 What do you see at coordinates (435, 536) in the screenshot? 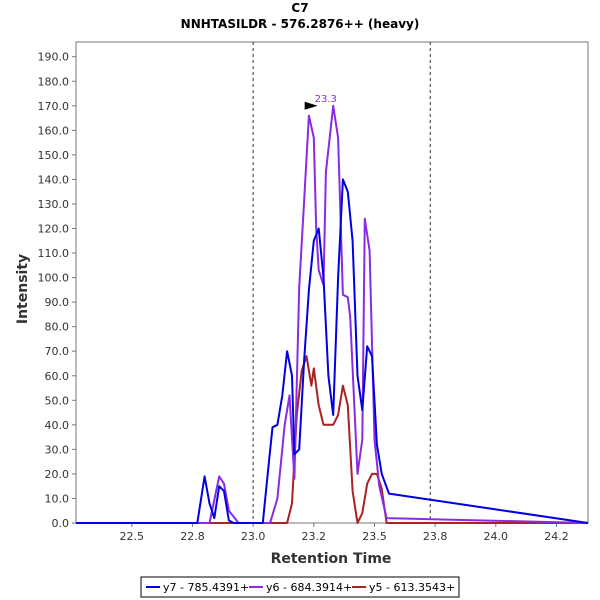
I see `x-tick-label: 23.8` at bounding box center [435, 536].